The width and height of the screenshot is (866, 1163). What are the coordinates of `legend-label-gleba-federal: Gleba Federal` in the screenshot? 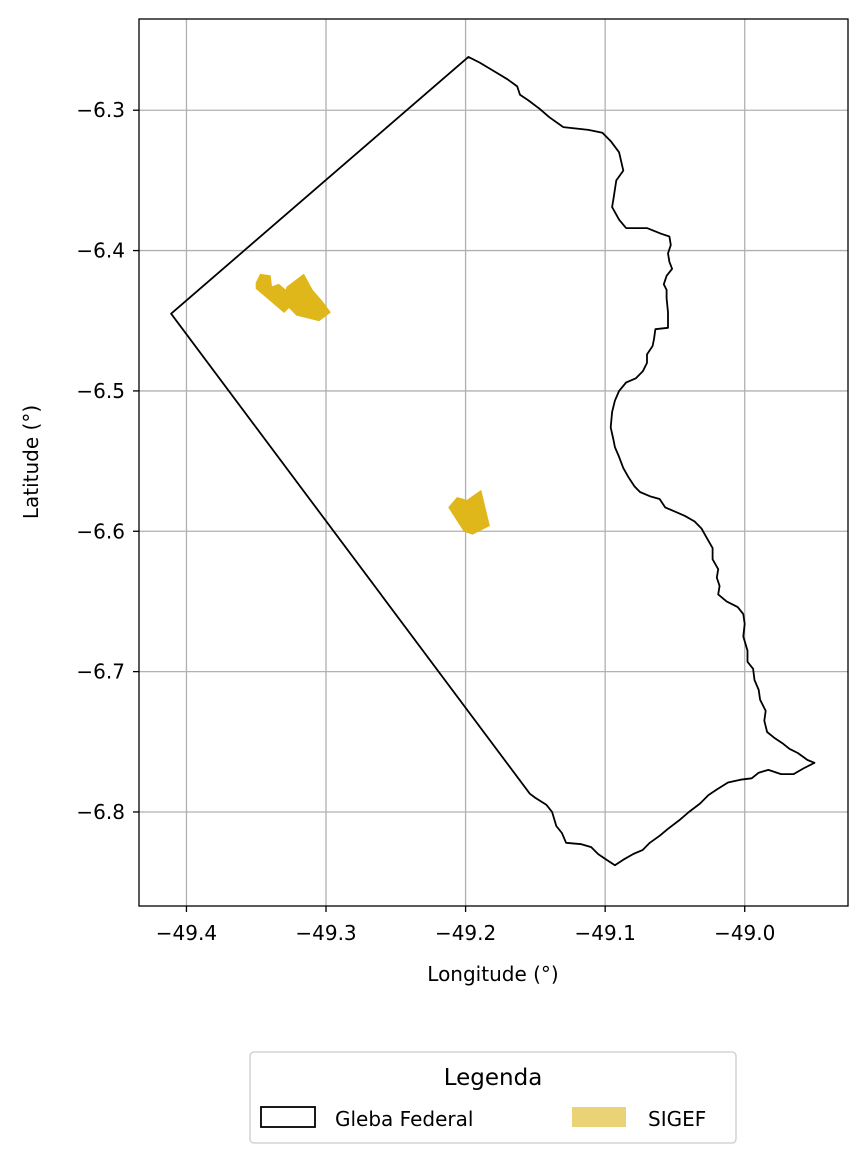 It's located at (404, 1119).